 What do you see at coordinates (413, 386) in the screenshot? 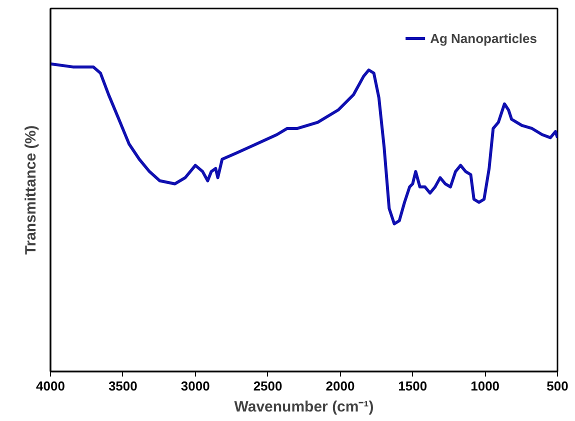
I see `x-tick-label: 1500` at bounding box center [413, 386].